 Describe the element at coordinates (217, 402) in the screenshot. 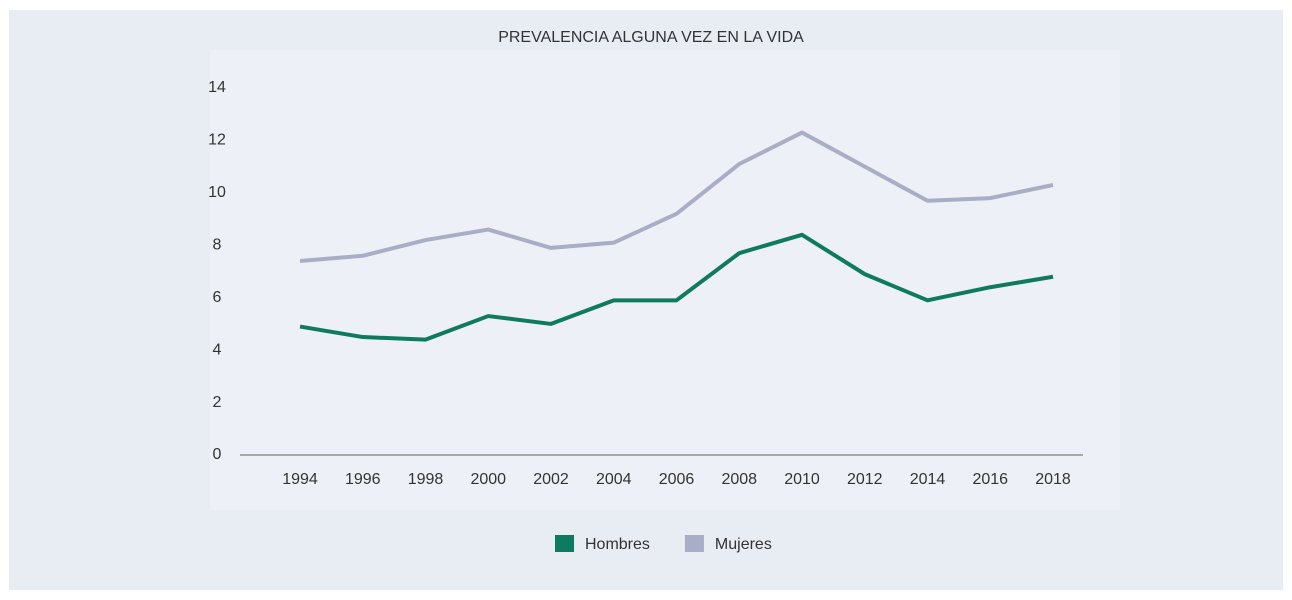

I see `y-tick-label: 2` at that location.